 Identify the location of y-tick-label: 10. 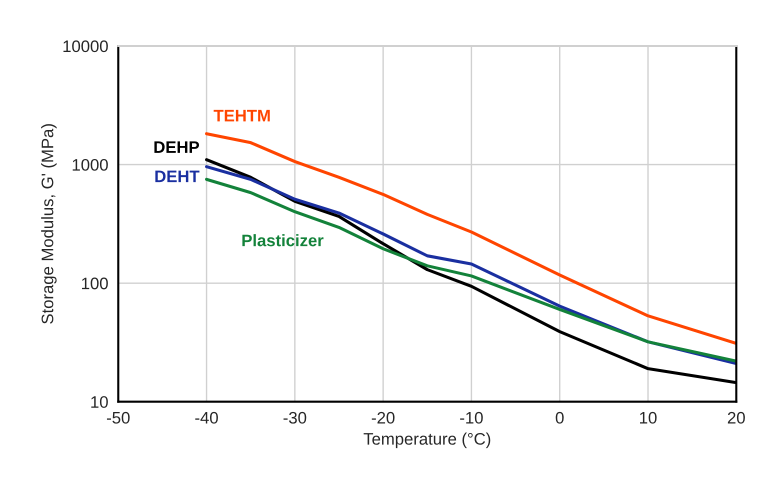
(99, 402).